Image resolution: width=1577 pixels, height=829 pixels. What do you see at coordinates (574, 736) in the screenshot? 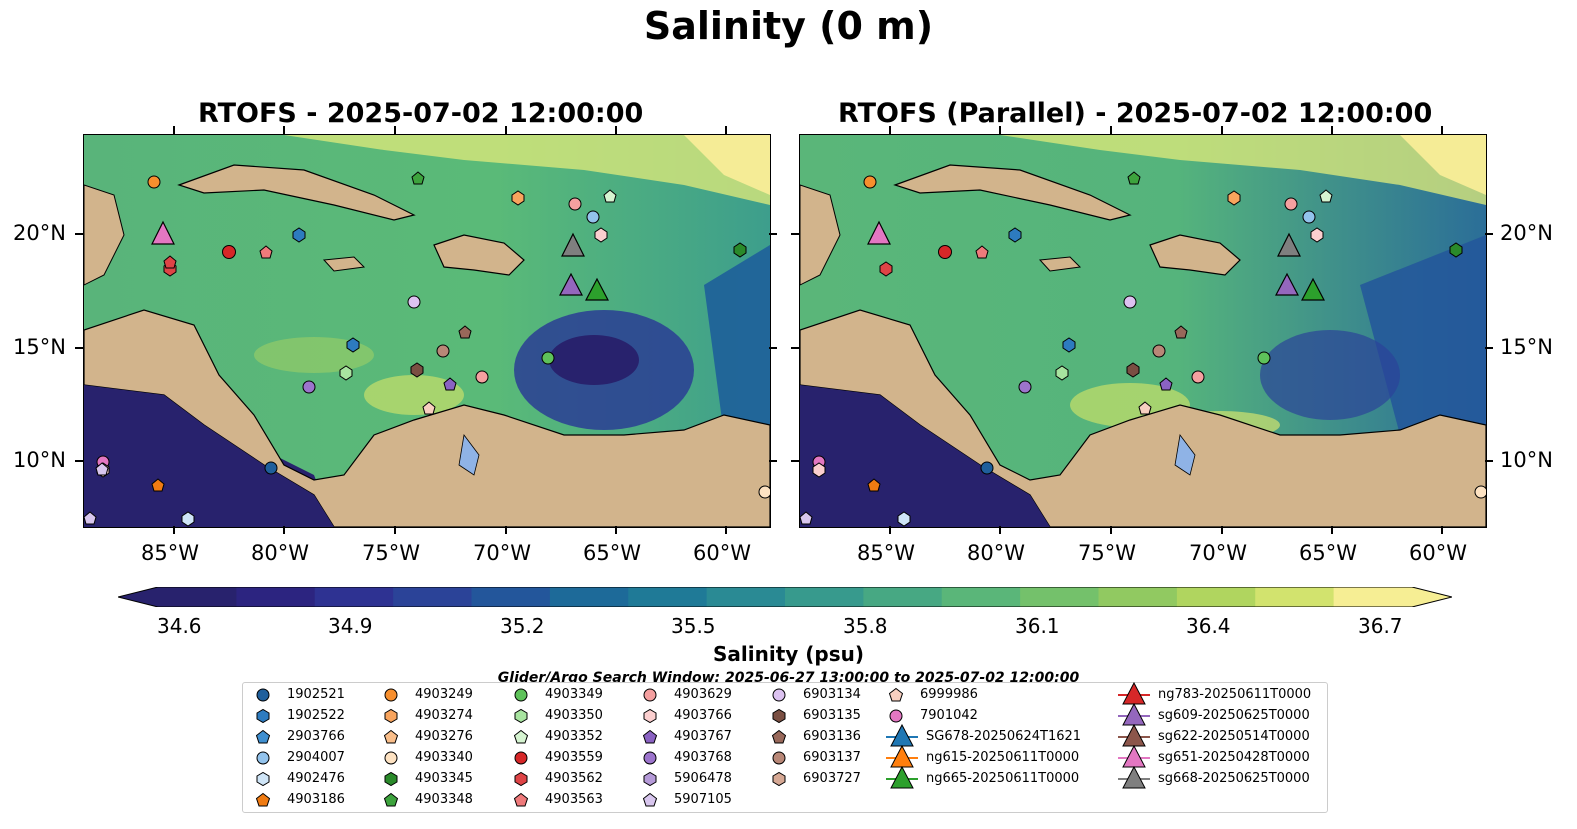
I see `legend-label: 4903352` at bounding box center [574, 736].